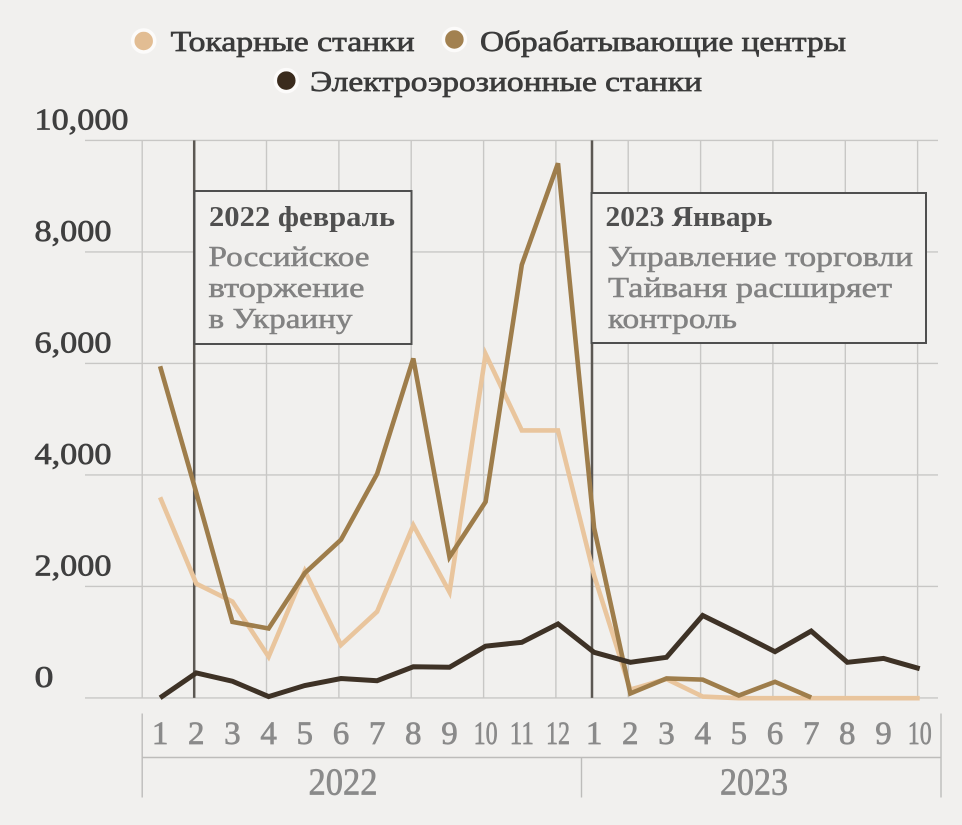 This screenshot has height=825, width=962. I want to click on svg-text: Тайваня расширяет, so click(750, 288).